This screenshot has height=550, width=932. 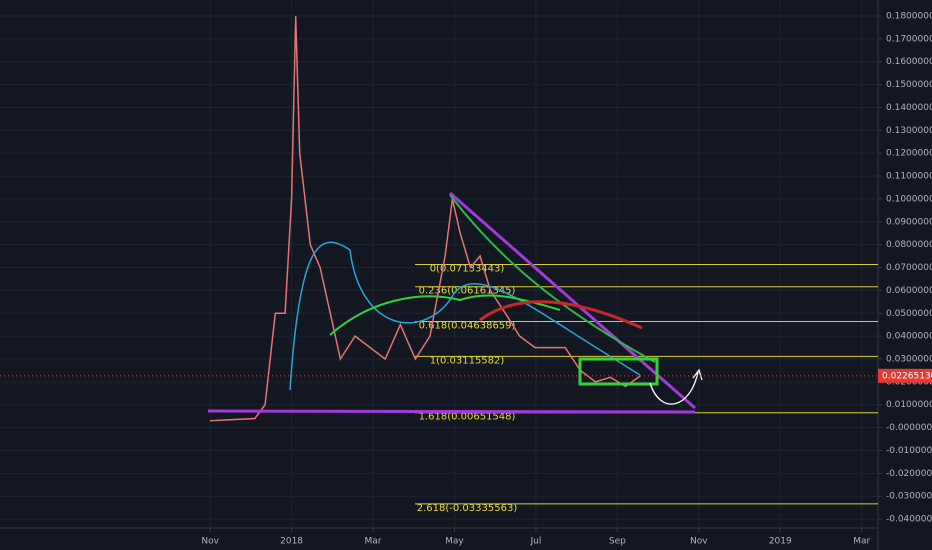 What do you see at coordinates (909, 451) in the screenshot?
I see `y-tick-label: -0.01000000` at bounding box center [909, 451].